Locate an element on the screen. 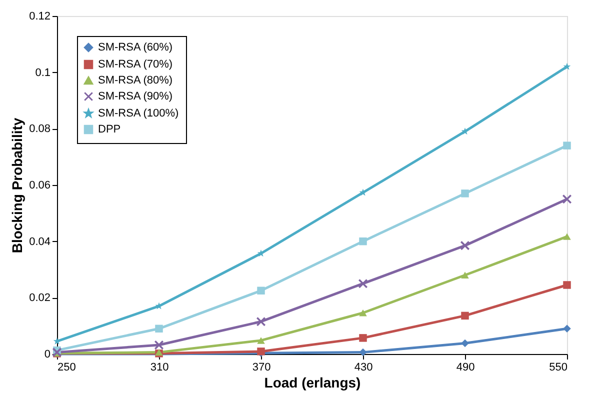  legend-label: SM-RSA (70%) is located at coordinates (135, 64).